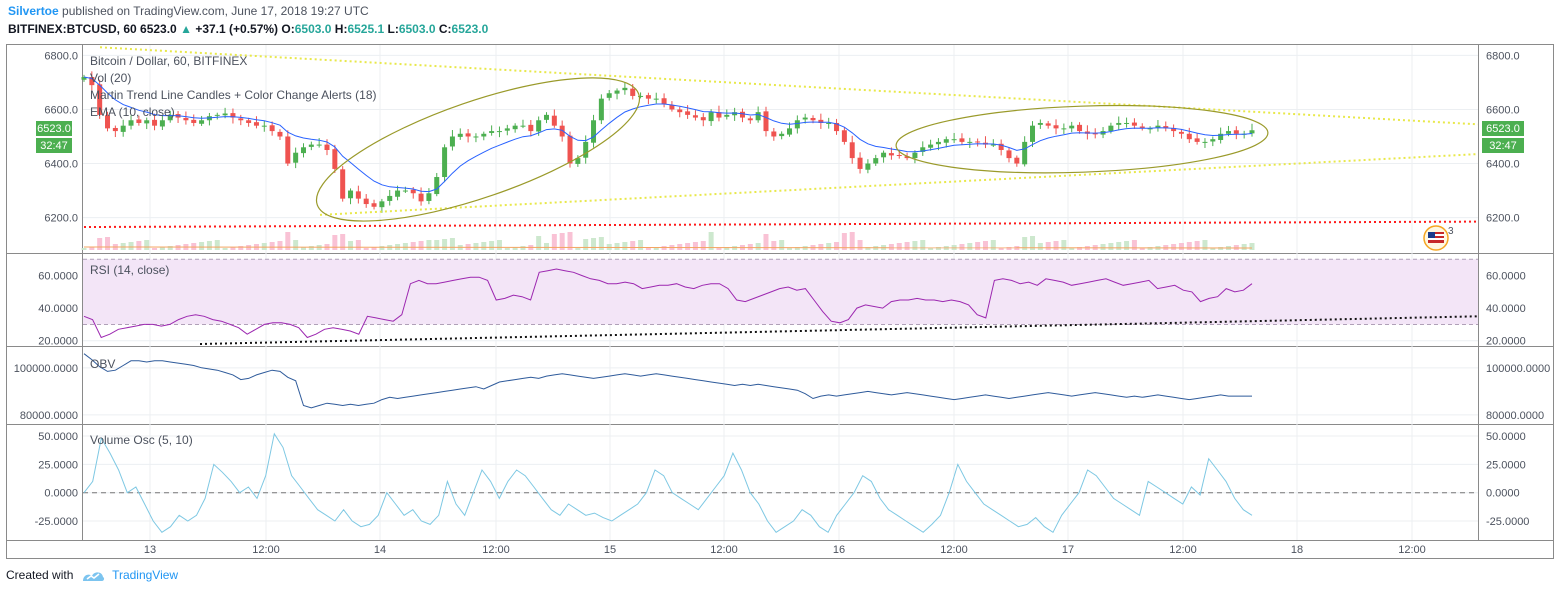 The width and height of the screenshot is (1560, 595). What do you see at coordinates (145, 575) in the screenshot?
I see `tradingview-link: TradingView` at bounding box center [145, 575].